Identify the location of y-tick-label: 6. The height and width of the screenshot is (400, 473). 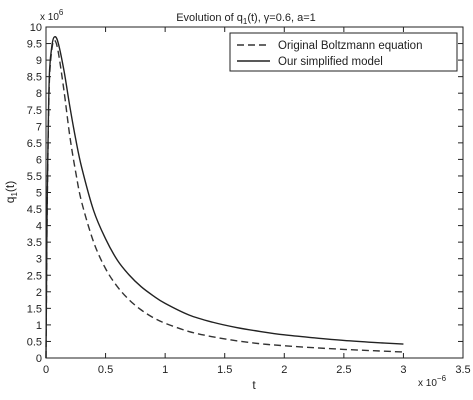
(39, 160).